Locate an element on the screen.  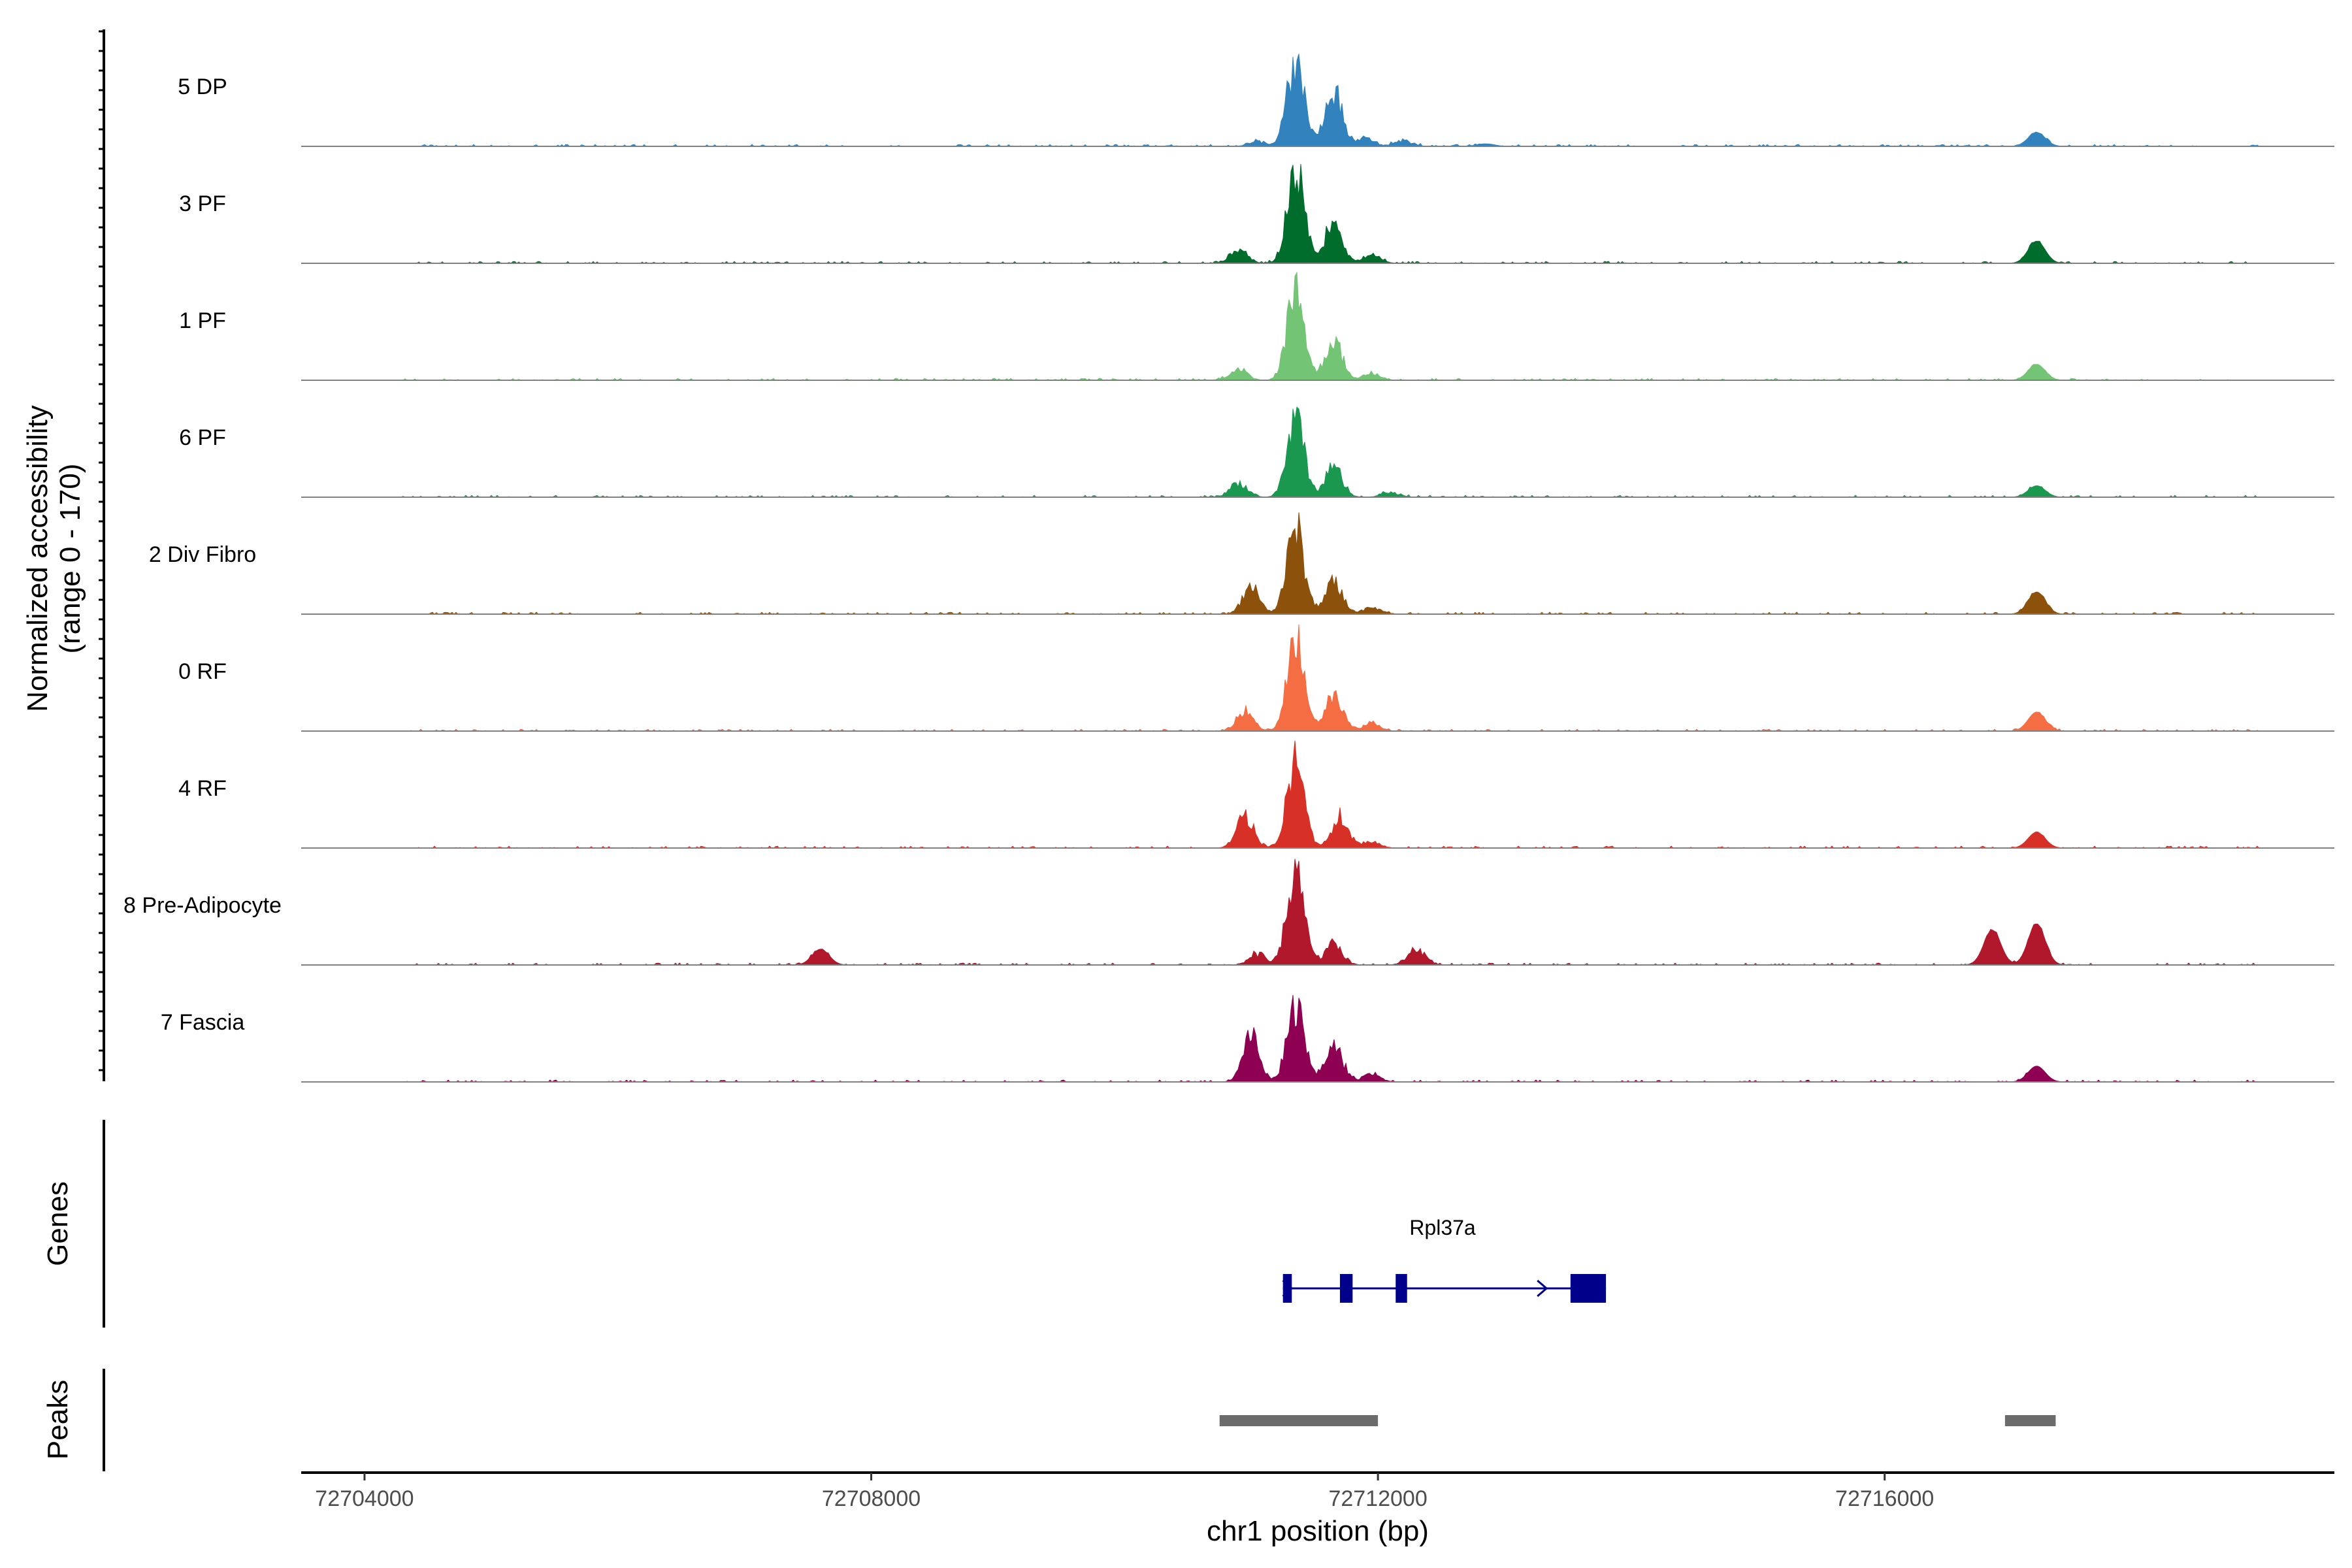
x-tick-label: 72716000 is located at coordinates (1884, 1498).